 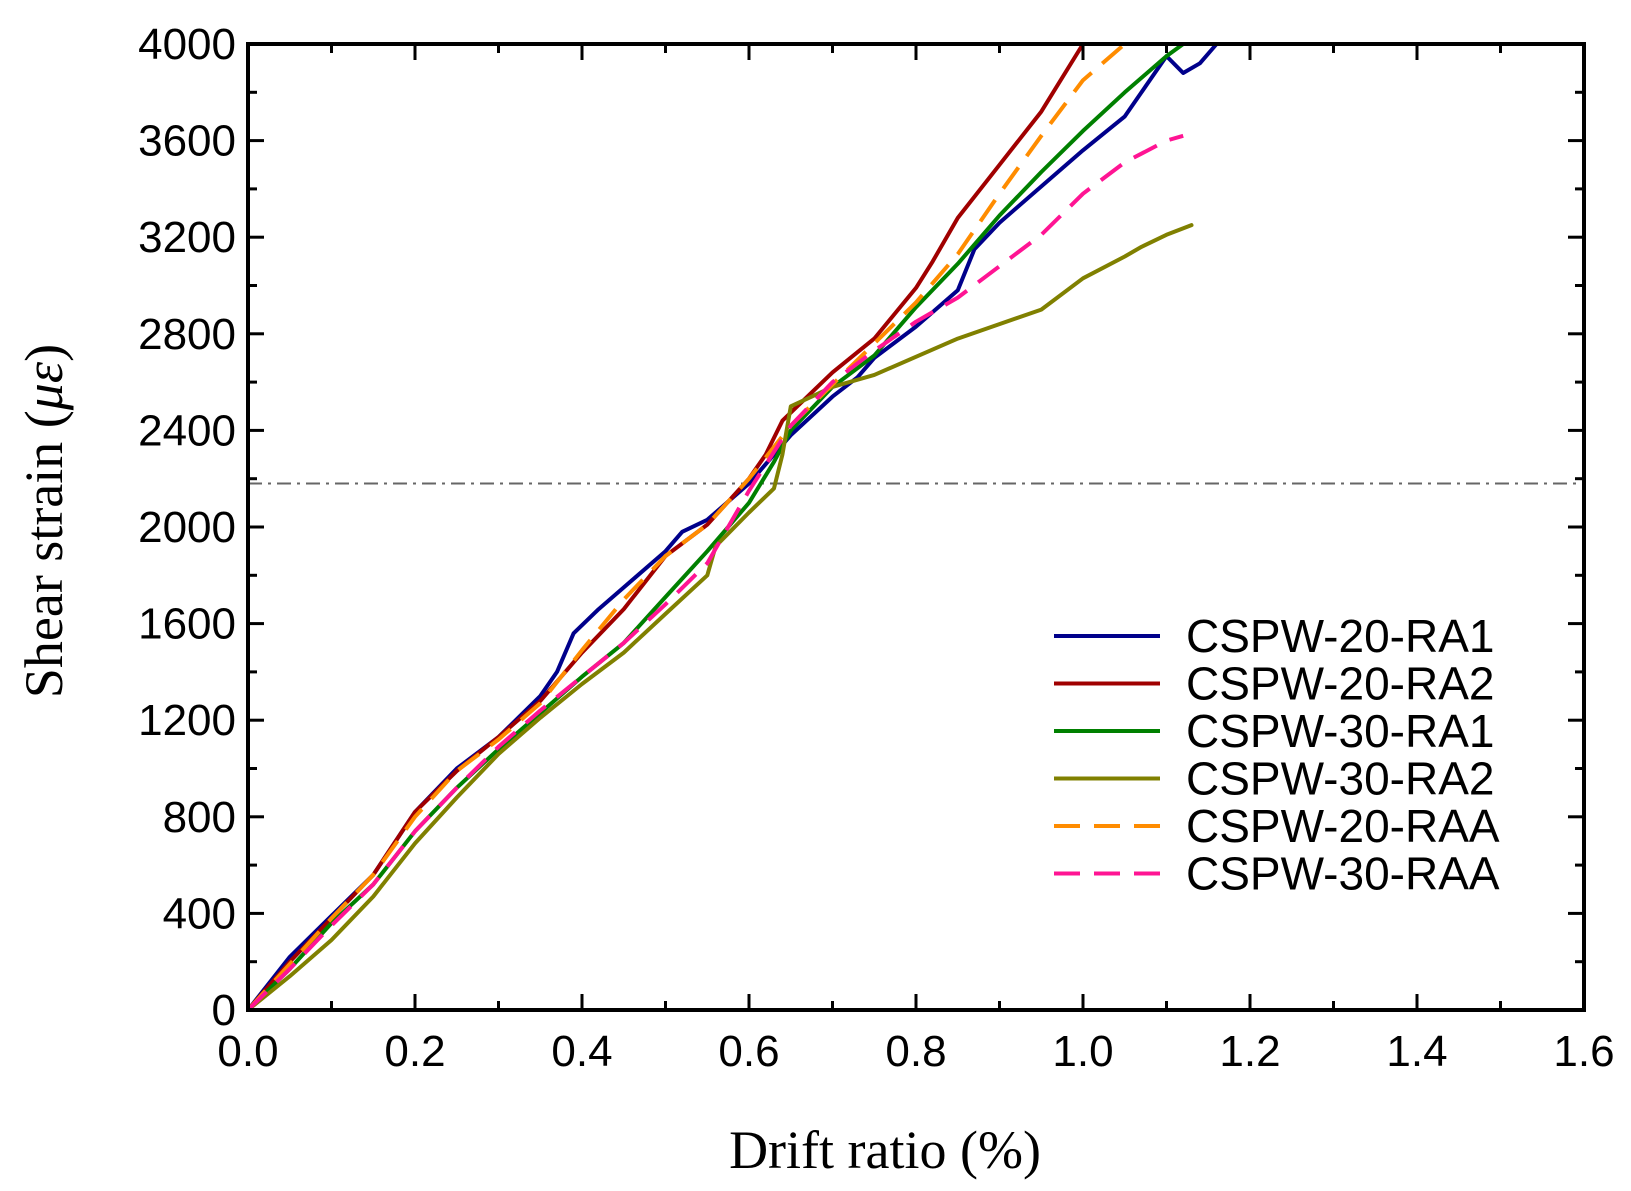 What do you see at coordinates (44, 386) in the screenshot?
I see `y-axis-title-symbol: με` at bounding box center [44, 386].